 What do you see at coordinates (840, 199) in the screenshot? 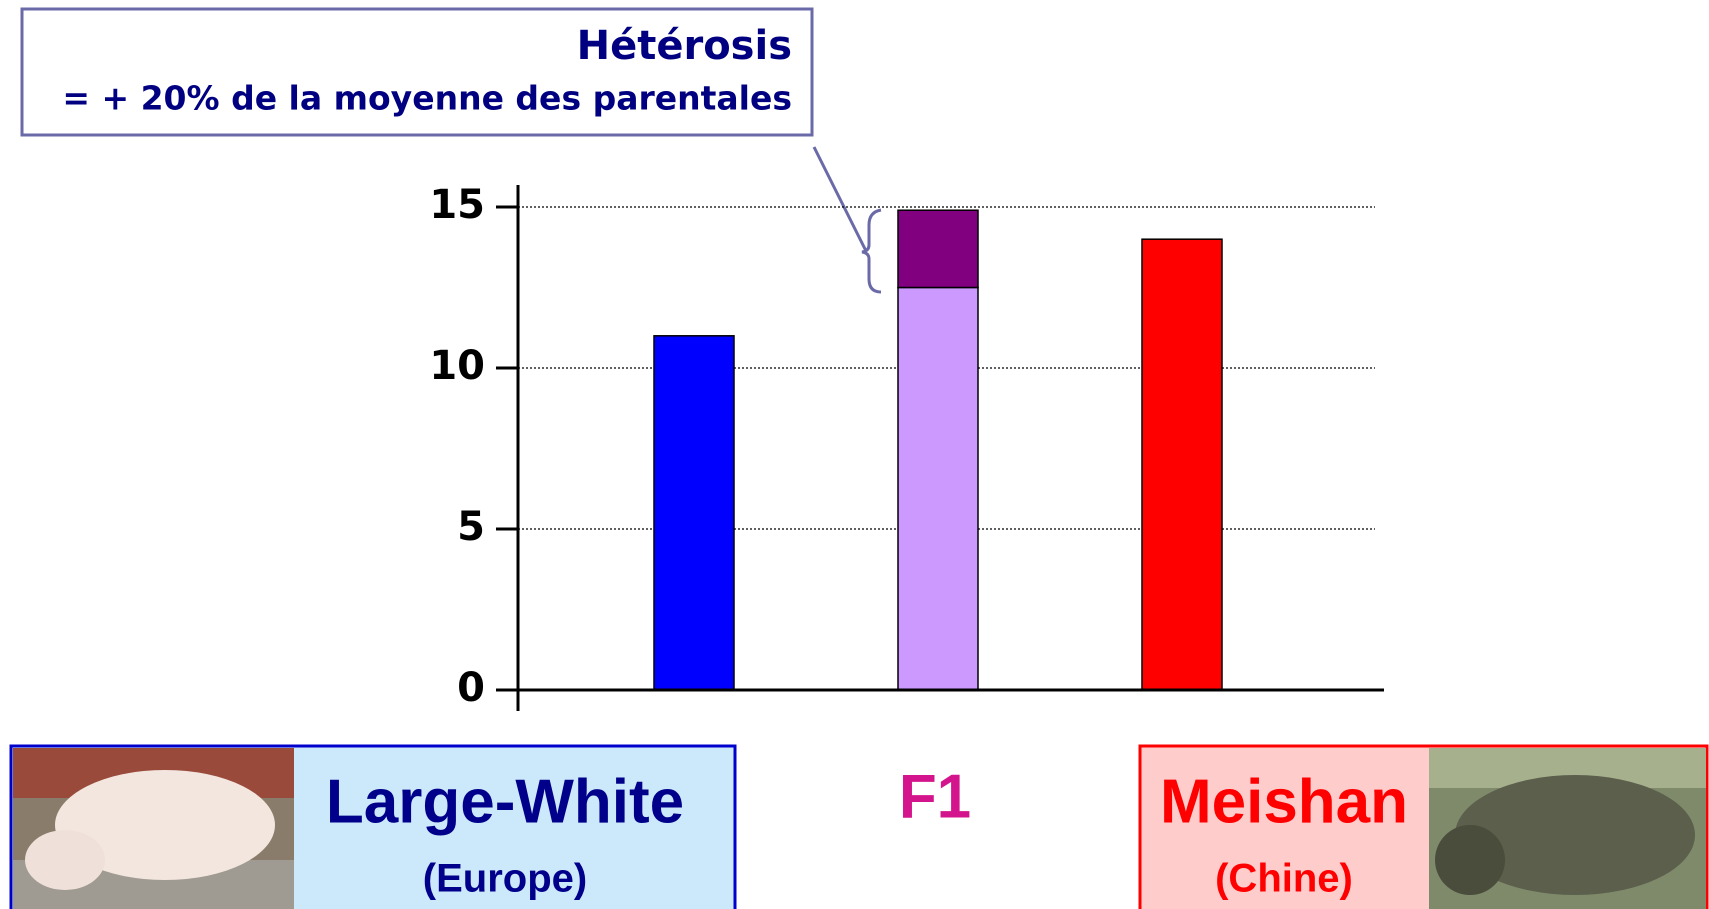
I see `annotation-pointer` at bounding box center [840, 199].